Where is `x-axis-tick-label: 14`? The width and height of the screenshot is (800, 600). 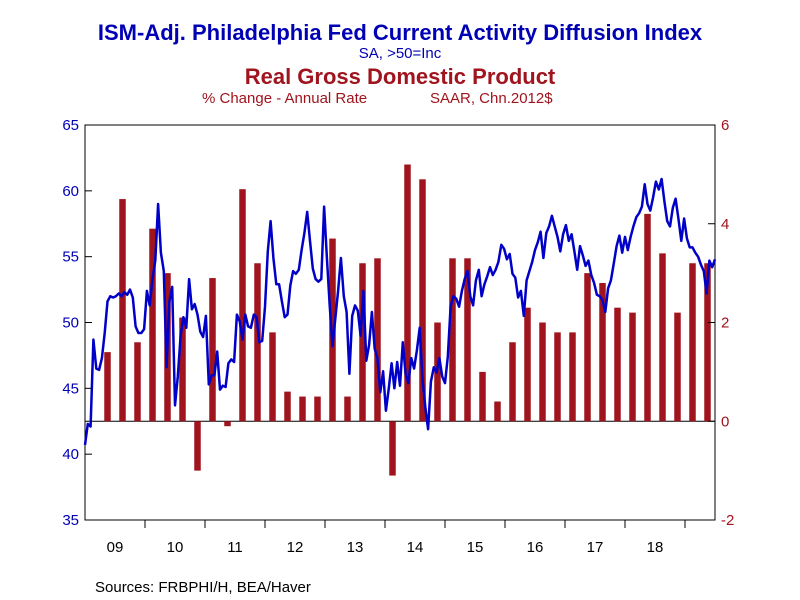
x-axis-tick-label: 14 is located at coordinates (415, 547).